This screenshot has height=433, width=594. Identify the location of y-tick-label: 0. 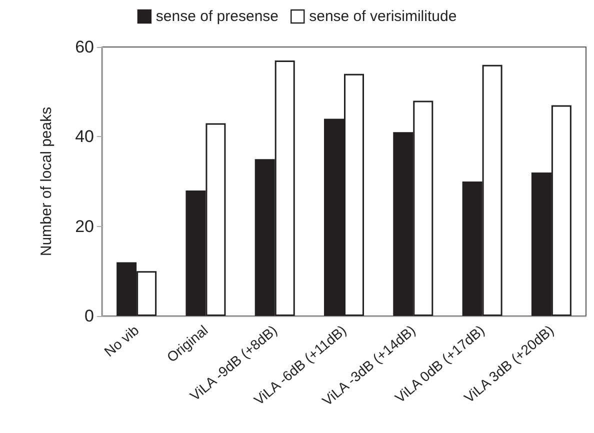
(89, 316).